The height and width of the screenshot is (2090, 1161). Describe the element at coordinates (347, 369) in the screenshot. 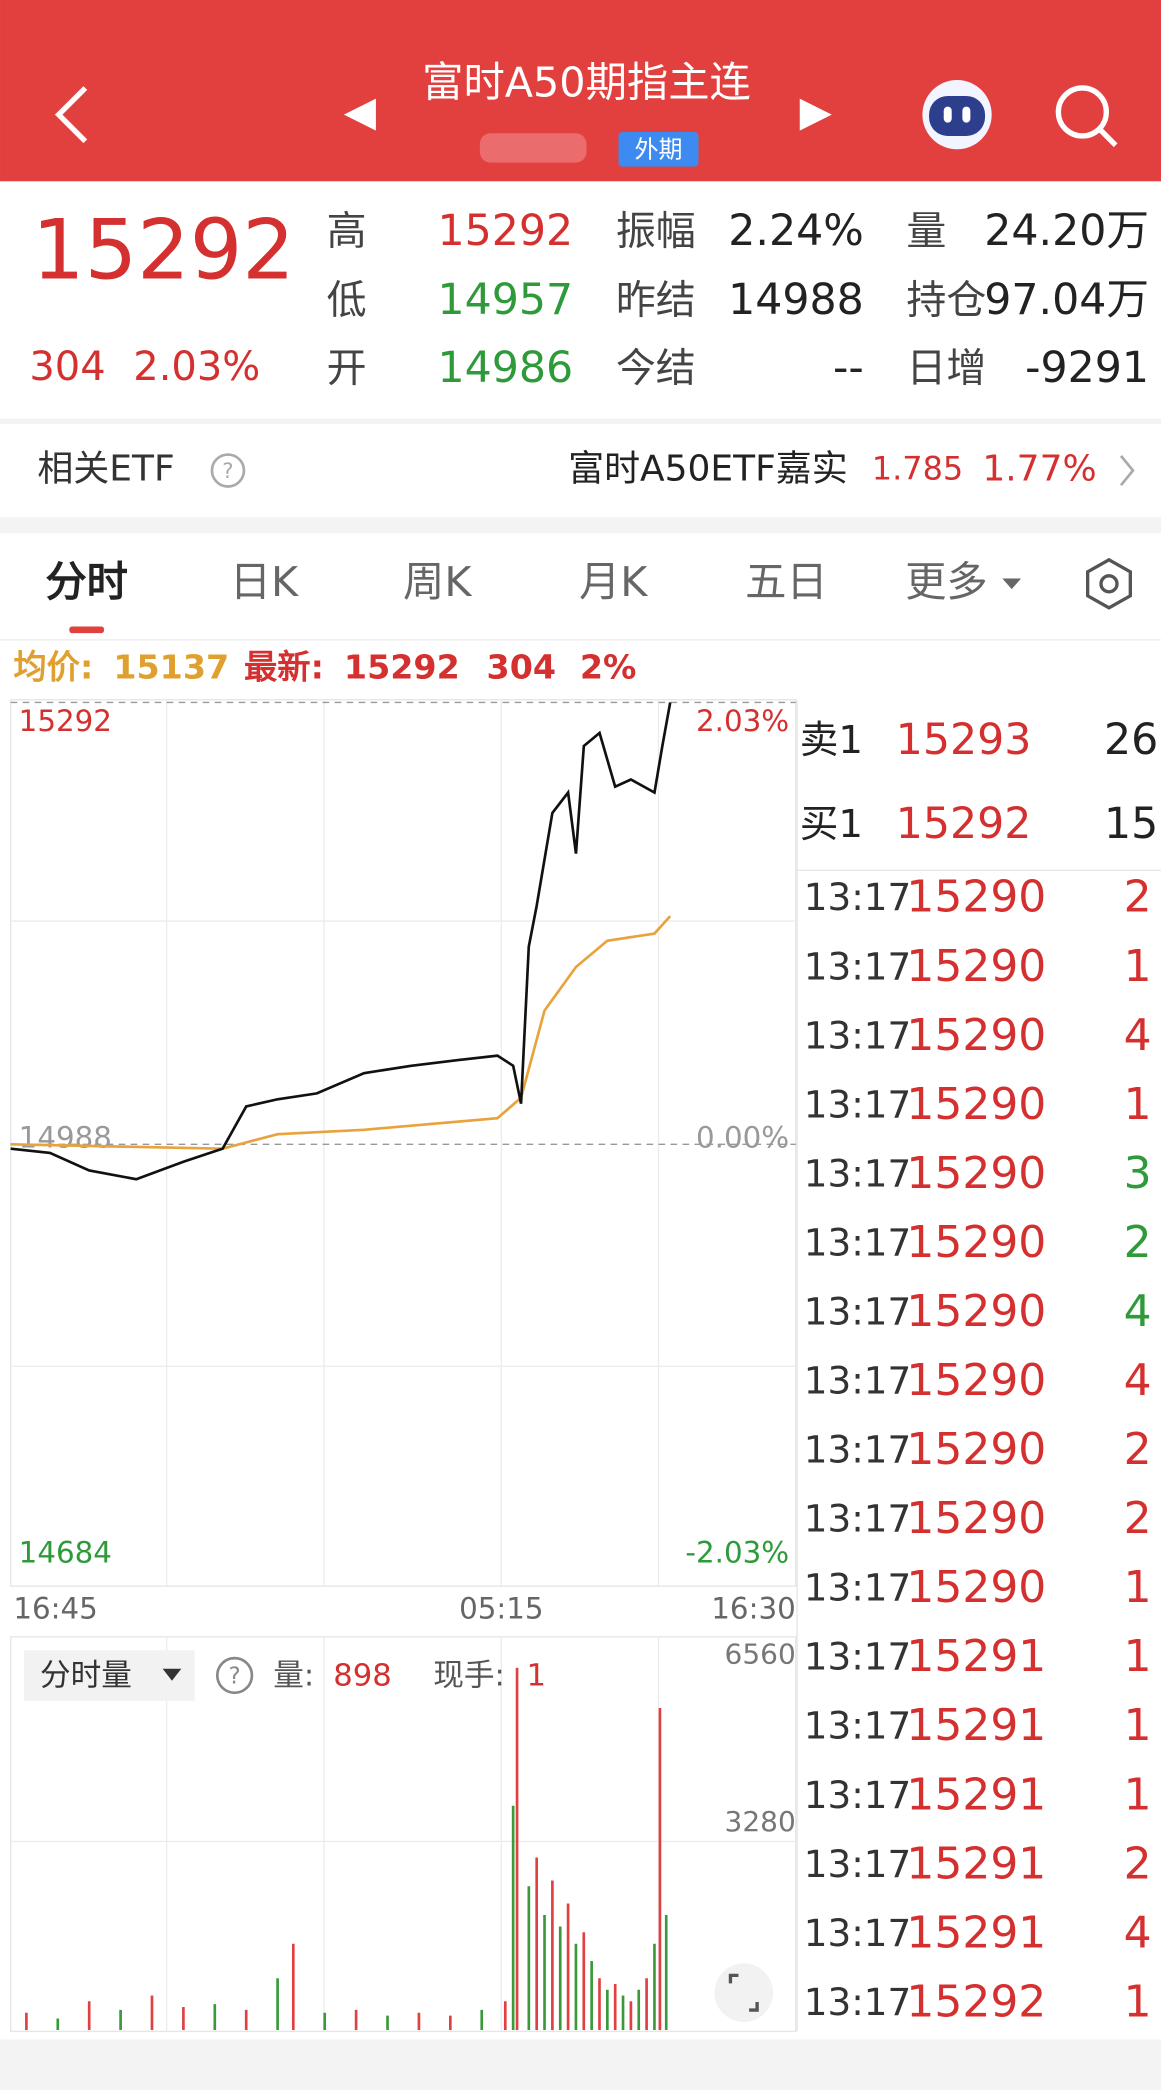

I see `stat-label: 开` at that location.